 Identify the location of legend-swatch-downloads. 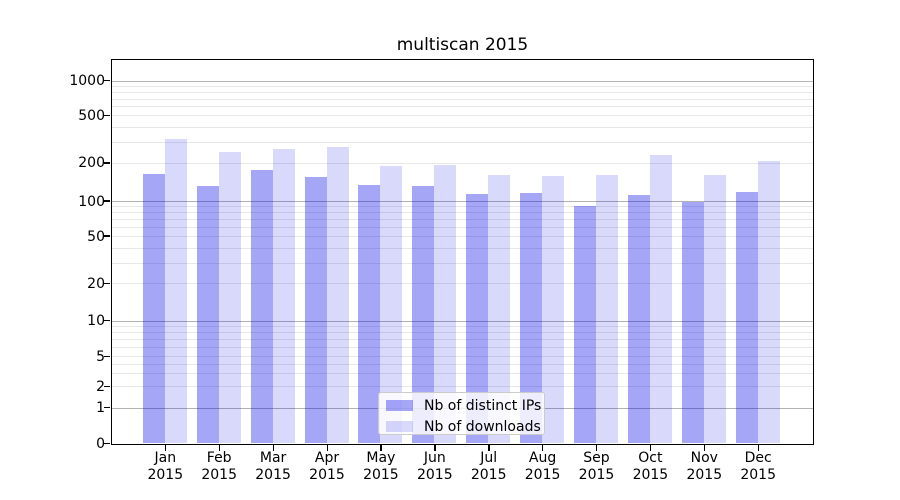
(399, 426).